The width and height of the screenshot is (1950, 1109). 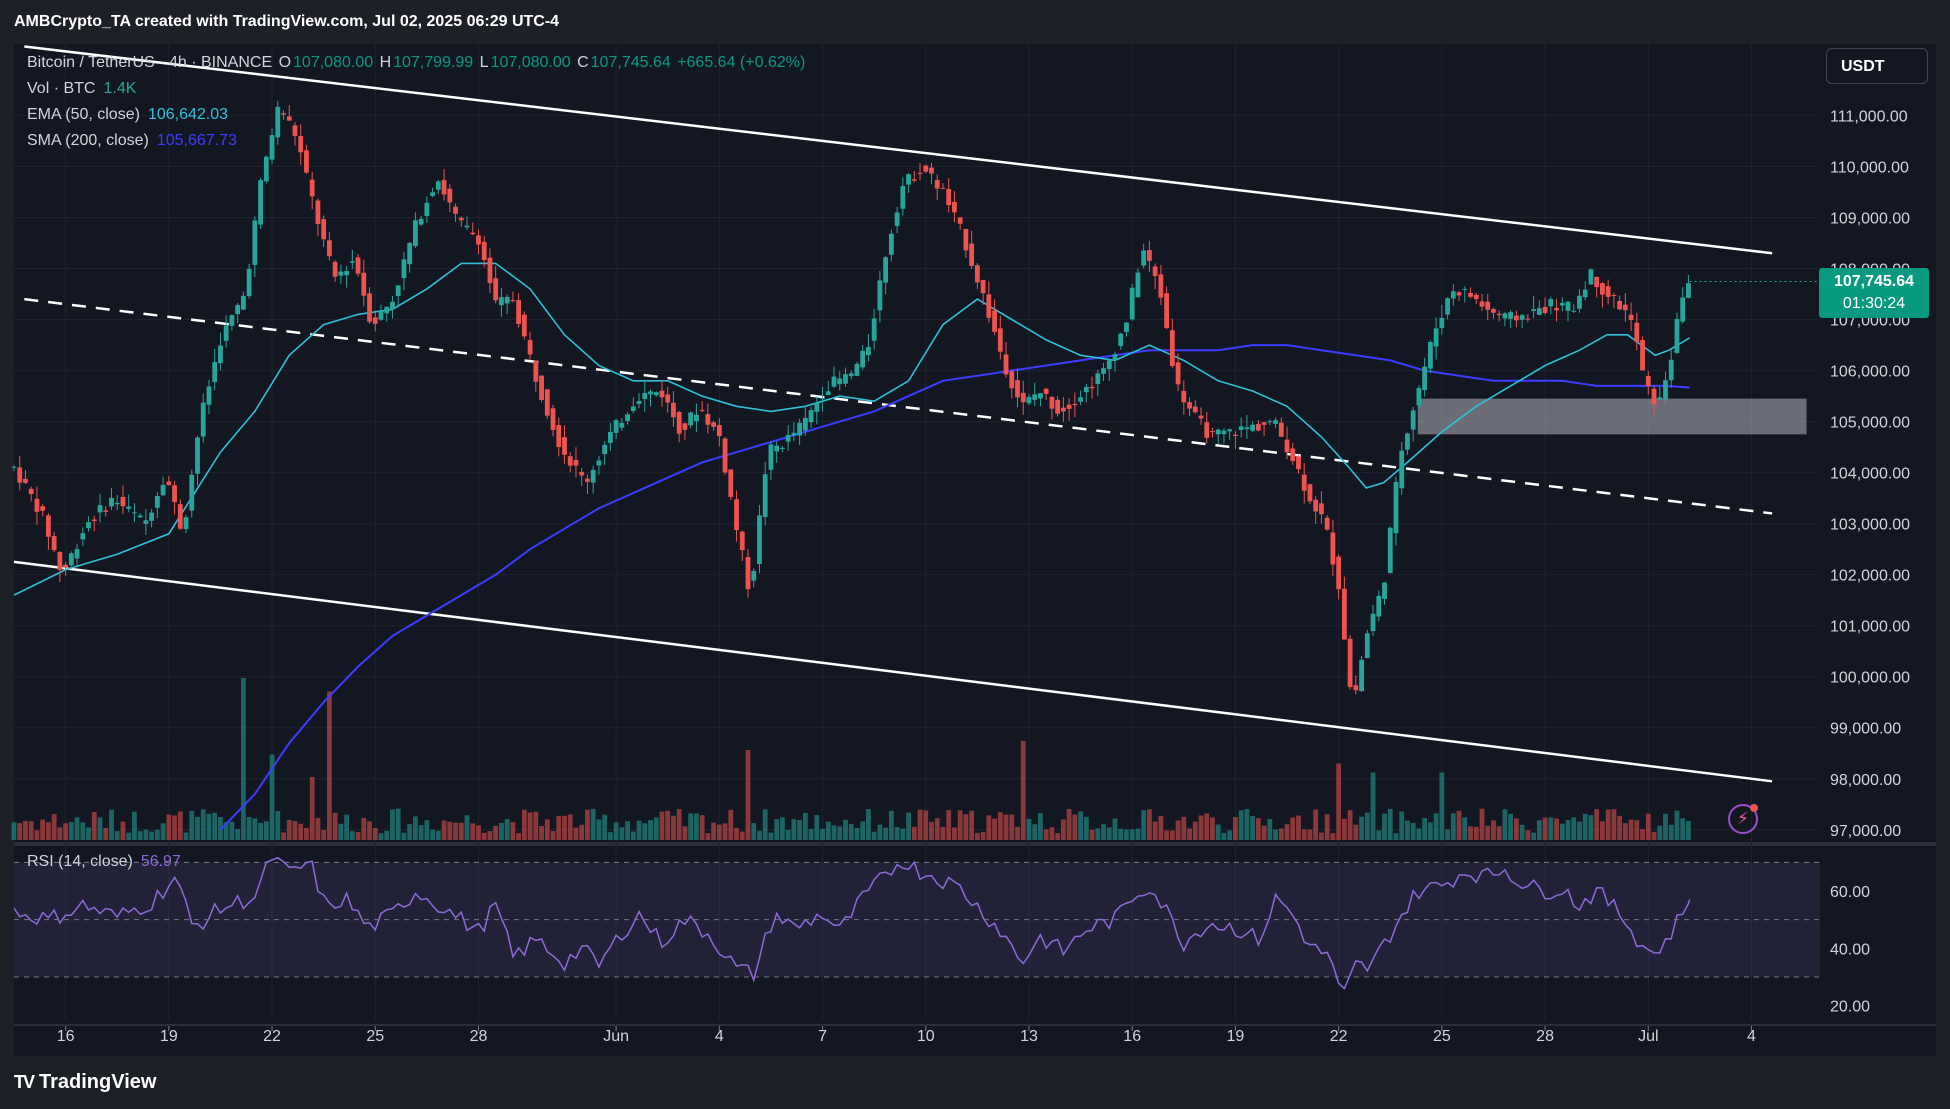 I want to click on rsi-legend: RSI (14, close) 56.97, so click(x=104, y=862).